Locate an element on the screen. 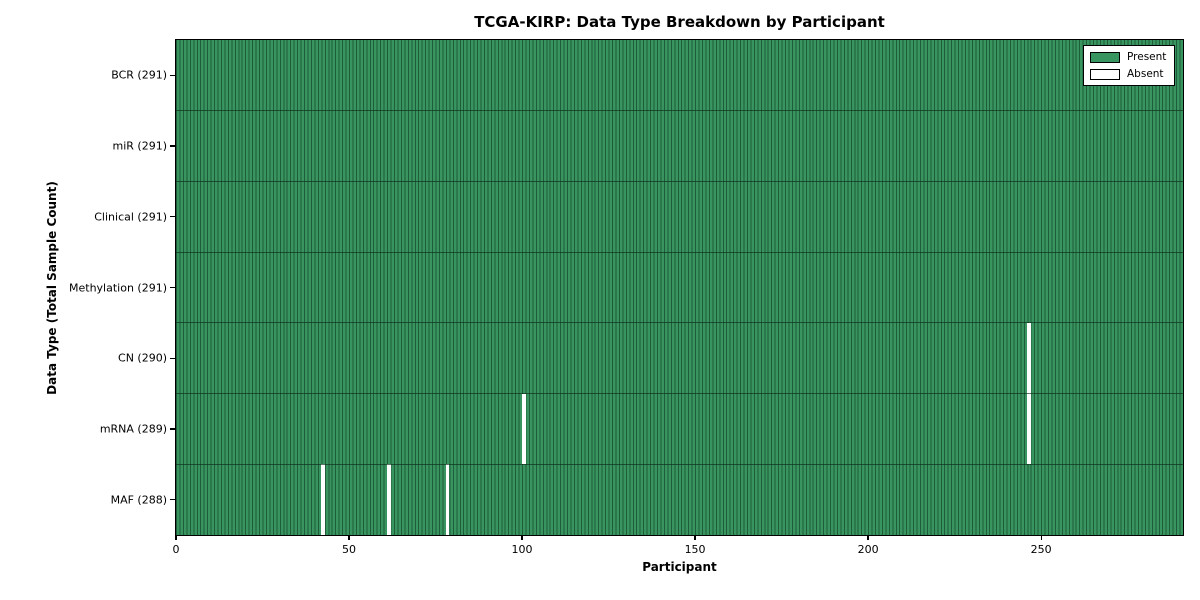 This screenshot has height=600, width=1200. xtick-label-200: 200 is located at coordinates (868, 549).